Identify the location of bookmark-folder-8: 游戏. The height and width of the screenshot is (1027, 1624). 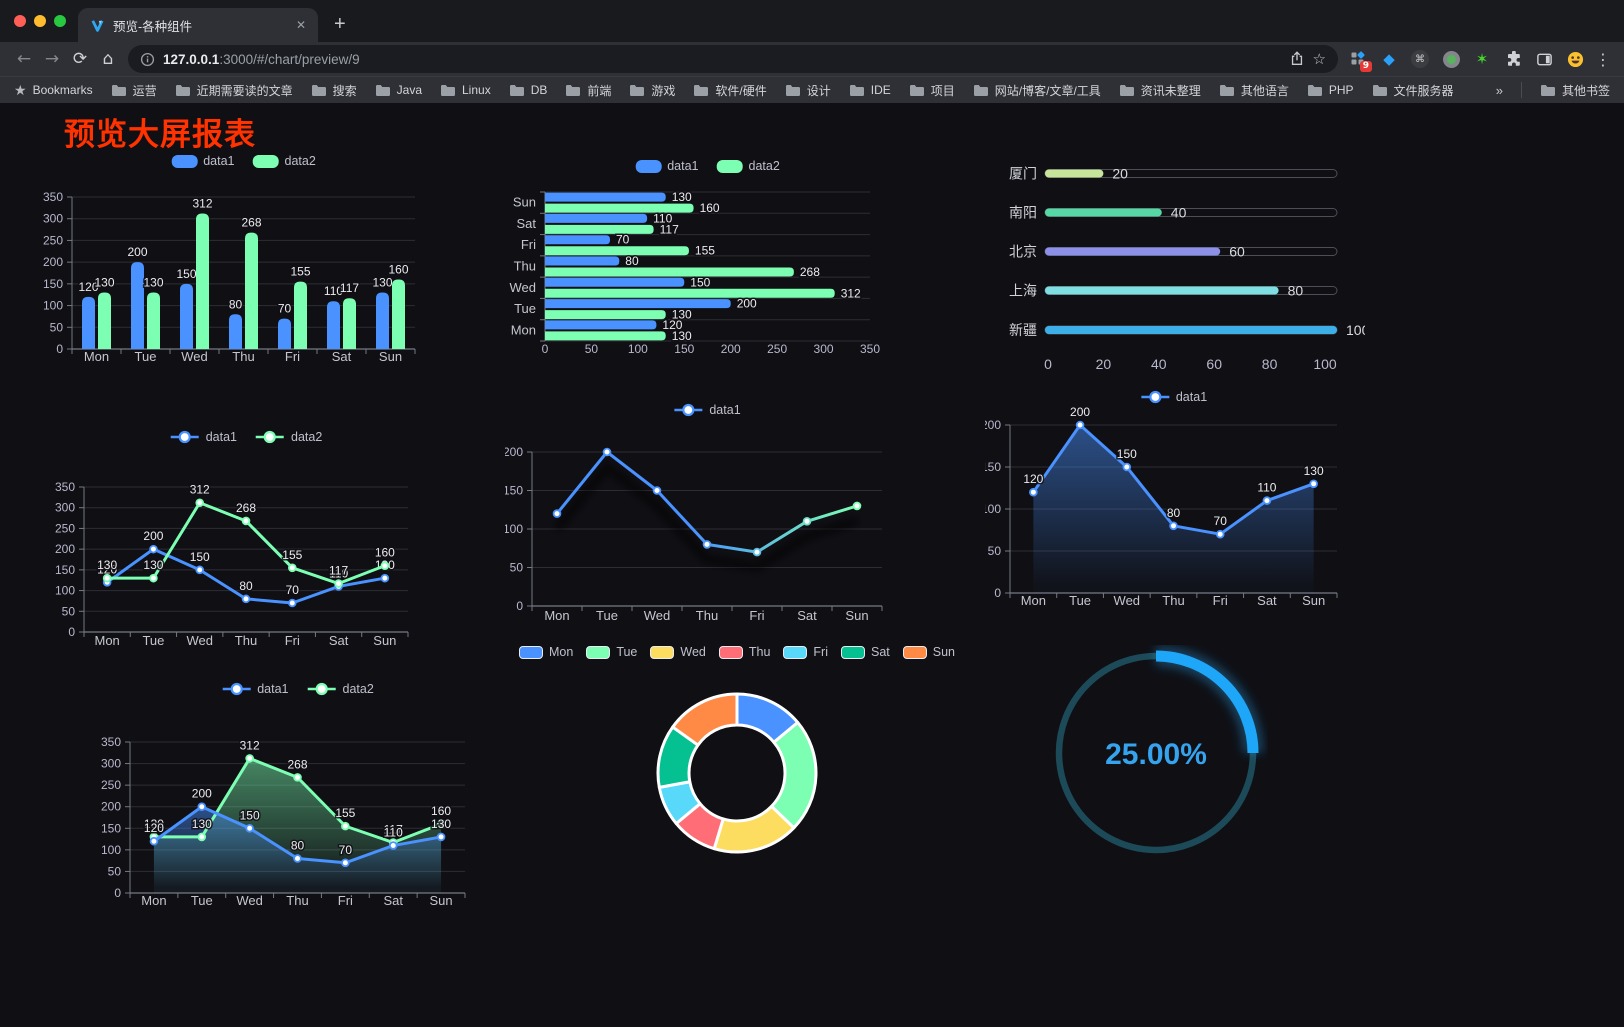
(652, 90).